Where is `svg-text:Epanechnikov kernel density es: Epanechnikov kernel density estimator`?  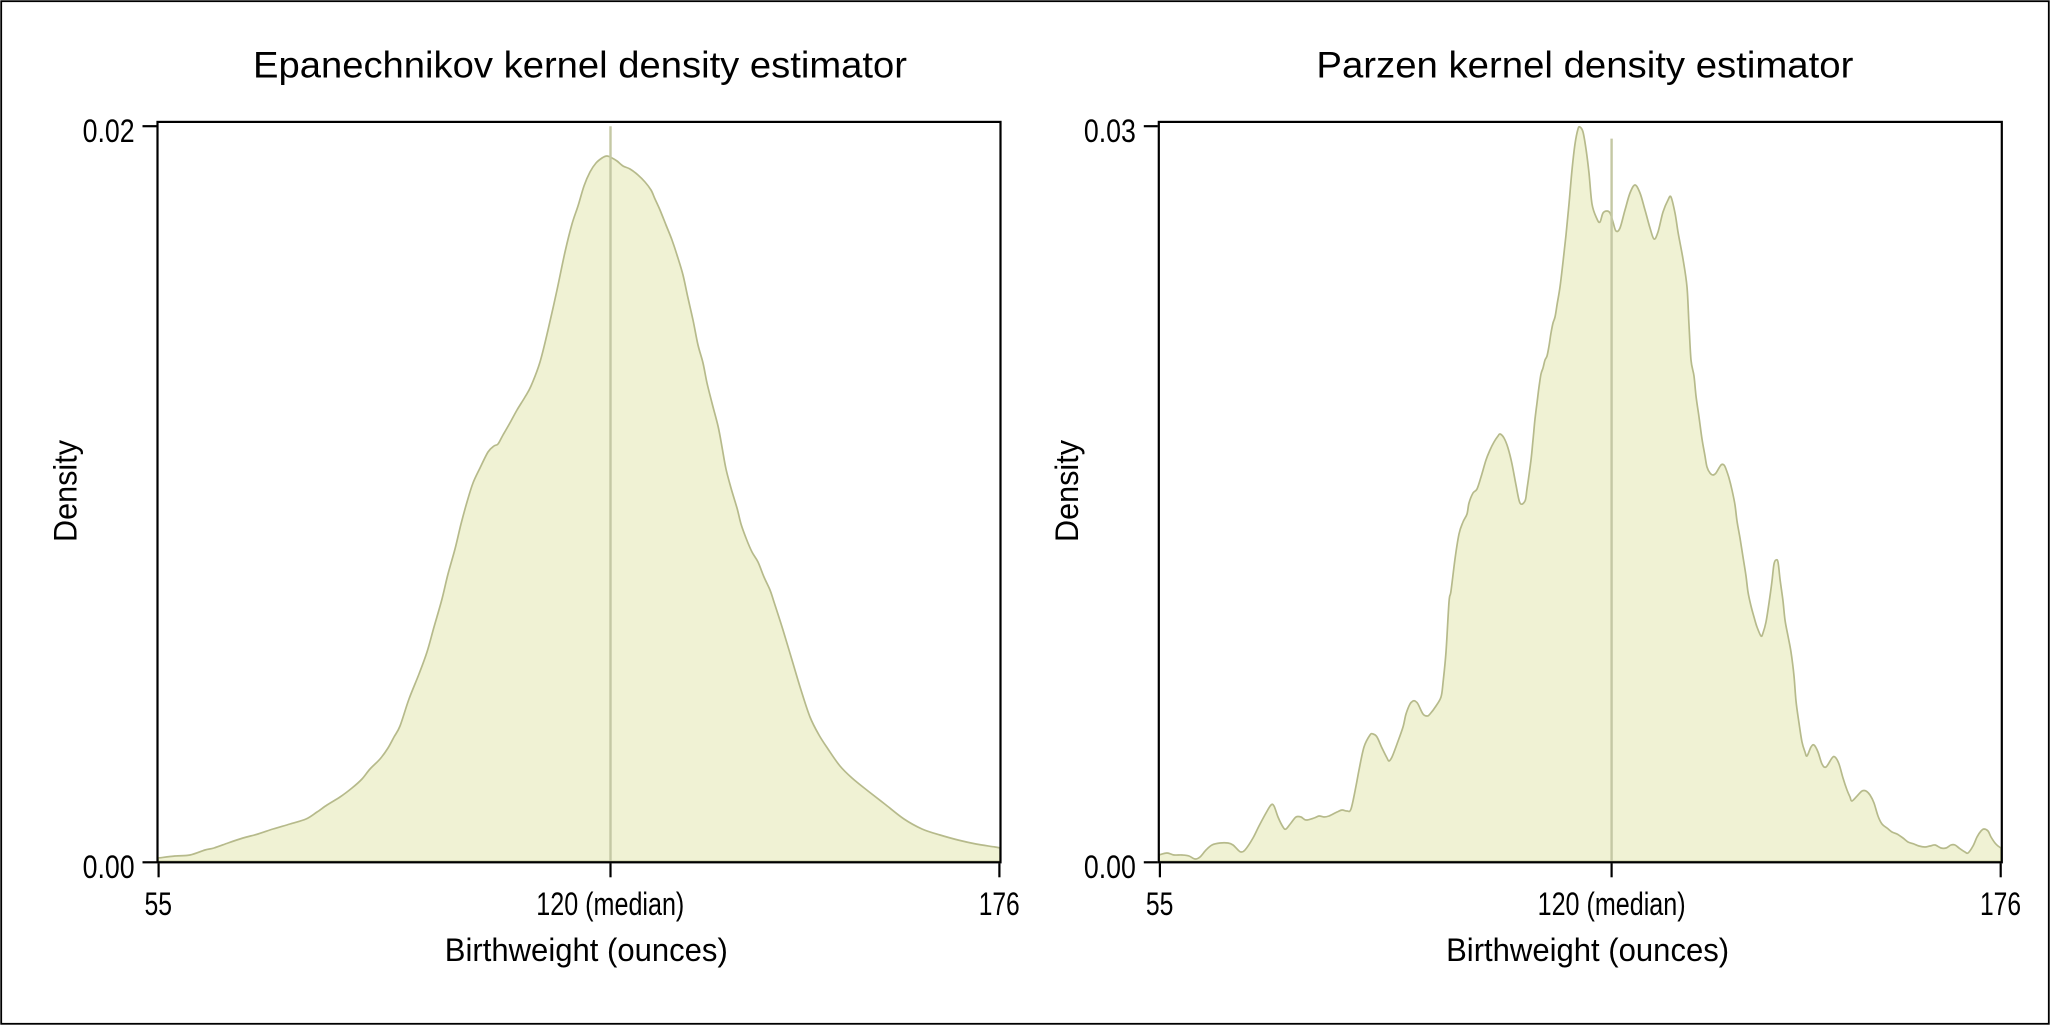 svg-text:Epanechnikov kernel density es: Epanechnikov kernel density estimator is located at coordinates (580, 65).